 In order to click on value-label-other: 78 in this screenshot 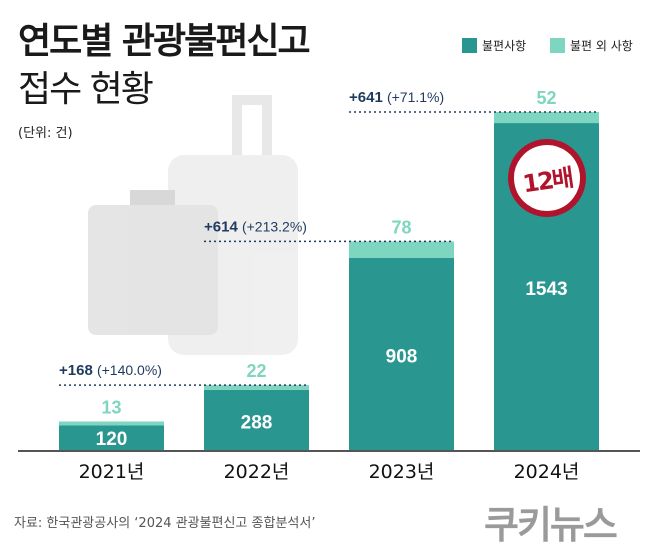, I will do `click(401, 227)`.